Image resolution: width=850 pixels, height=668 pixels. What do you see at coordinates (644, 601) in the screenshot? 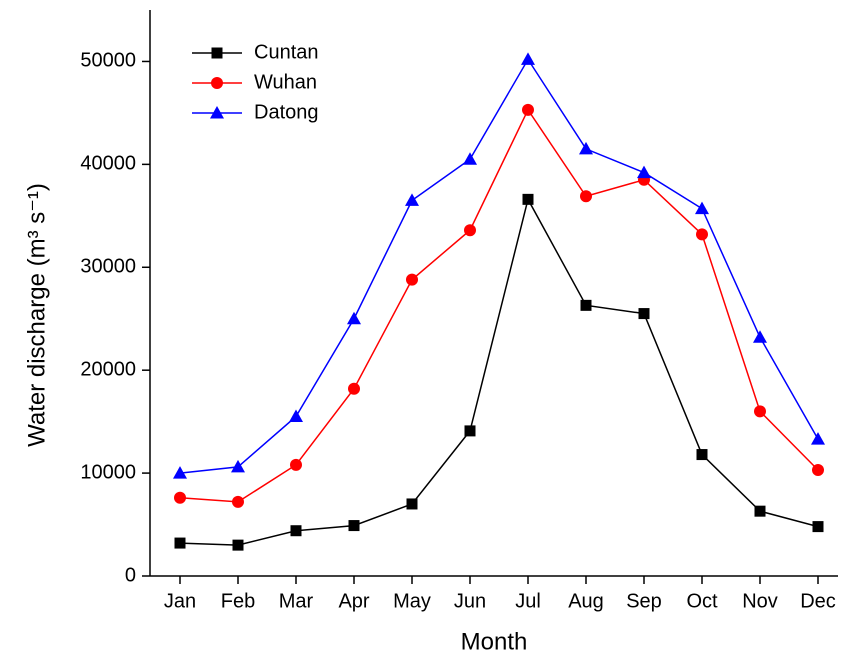
I see `x-tick-label: Sep` at bounding box center [644, 601].